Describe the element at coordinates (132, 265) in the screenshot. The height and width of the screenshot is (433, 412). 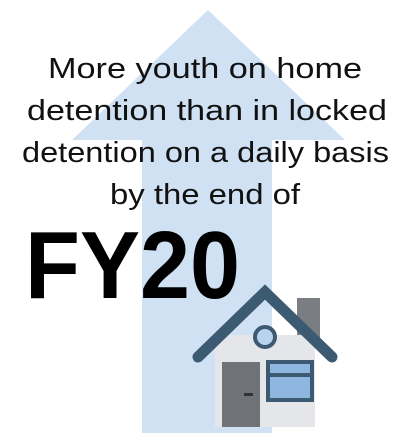
I see `highlight: FY20` at that location.